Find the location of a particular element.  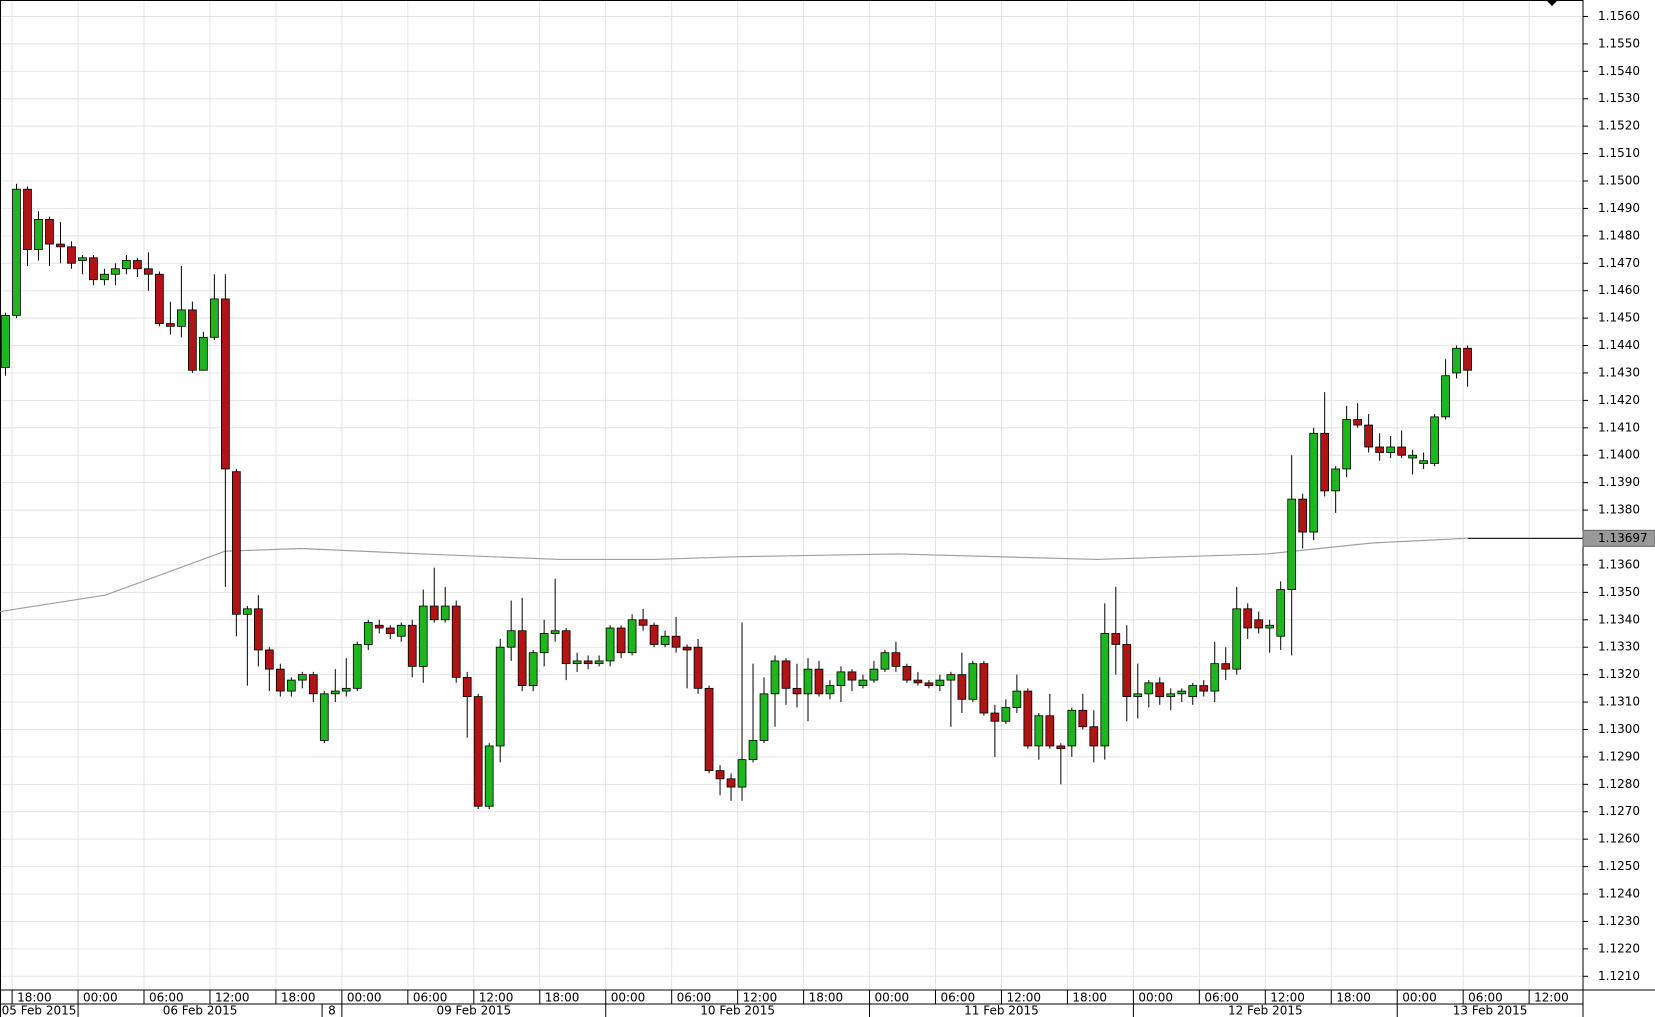

last-value-box is located at coordinates (1618, 538).